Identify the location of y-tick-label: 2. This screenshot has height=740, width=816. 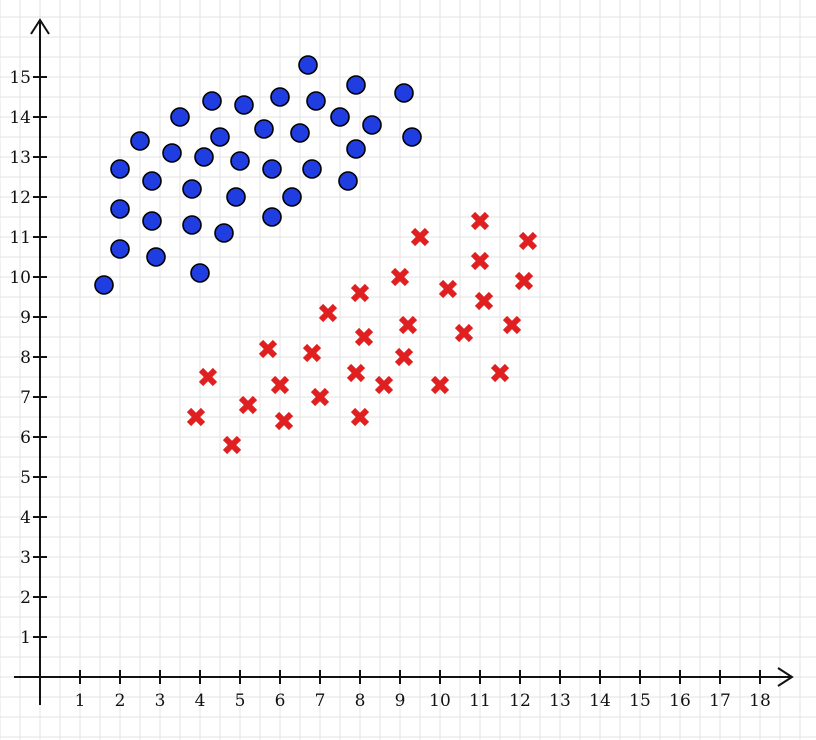
(25, 598).